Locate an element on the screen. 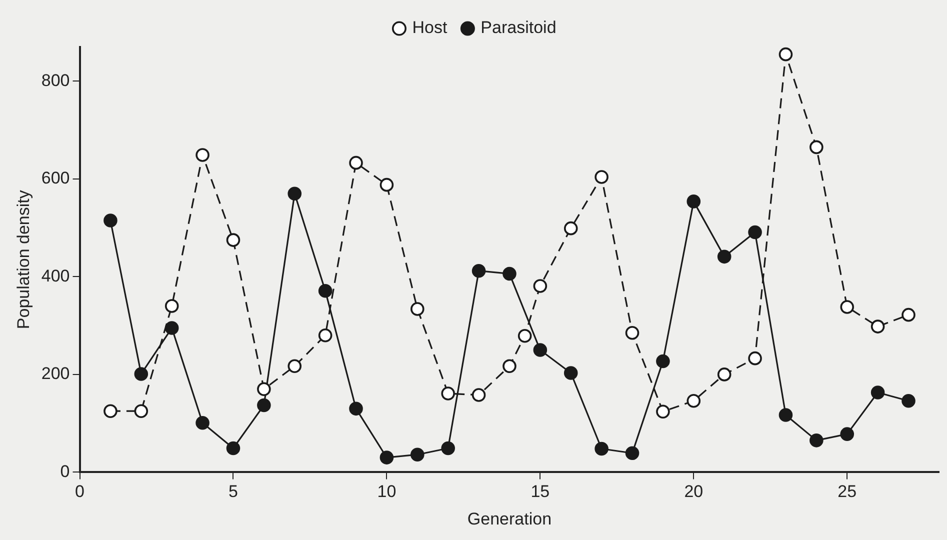 The height and width of the screenshot is (540, 947). y-tick-label: 0 is located at coordinates (65, 471).